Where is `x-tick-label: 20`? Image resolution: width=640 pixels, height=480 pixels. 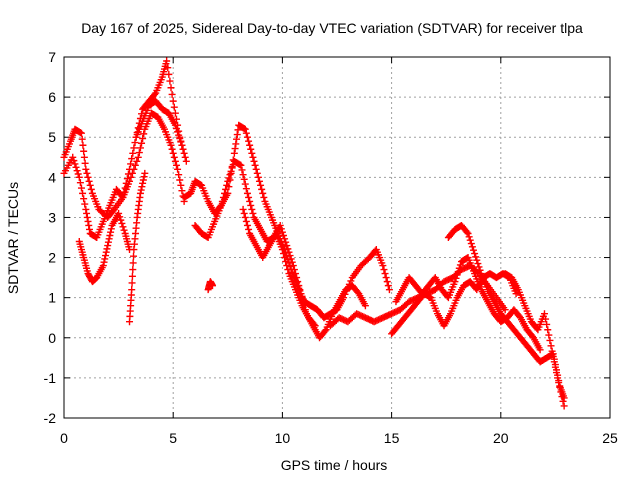
x-tick-label: 20 is located at coordinates (501, 438).